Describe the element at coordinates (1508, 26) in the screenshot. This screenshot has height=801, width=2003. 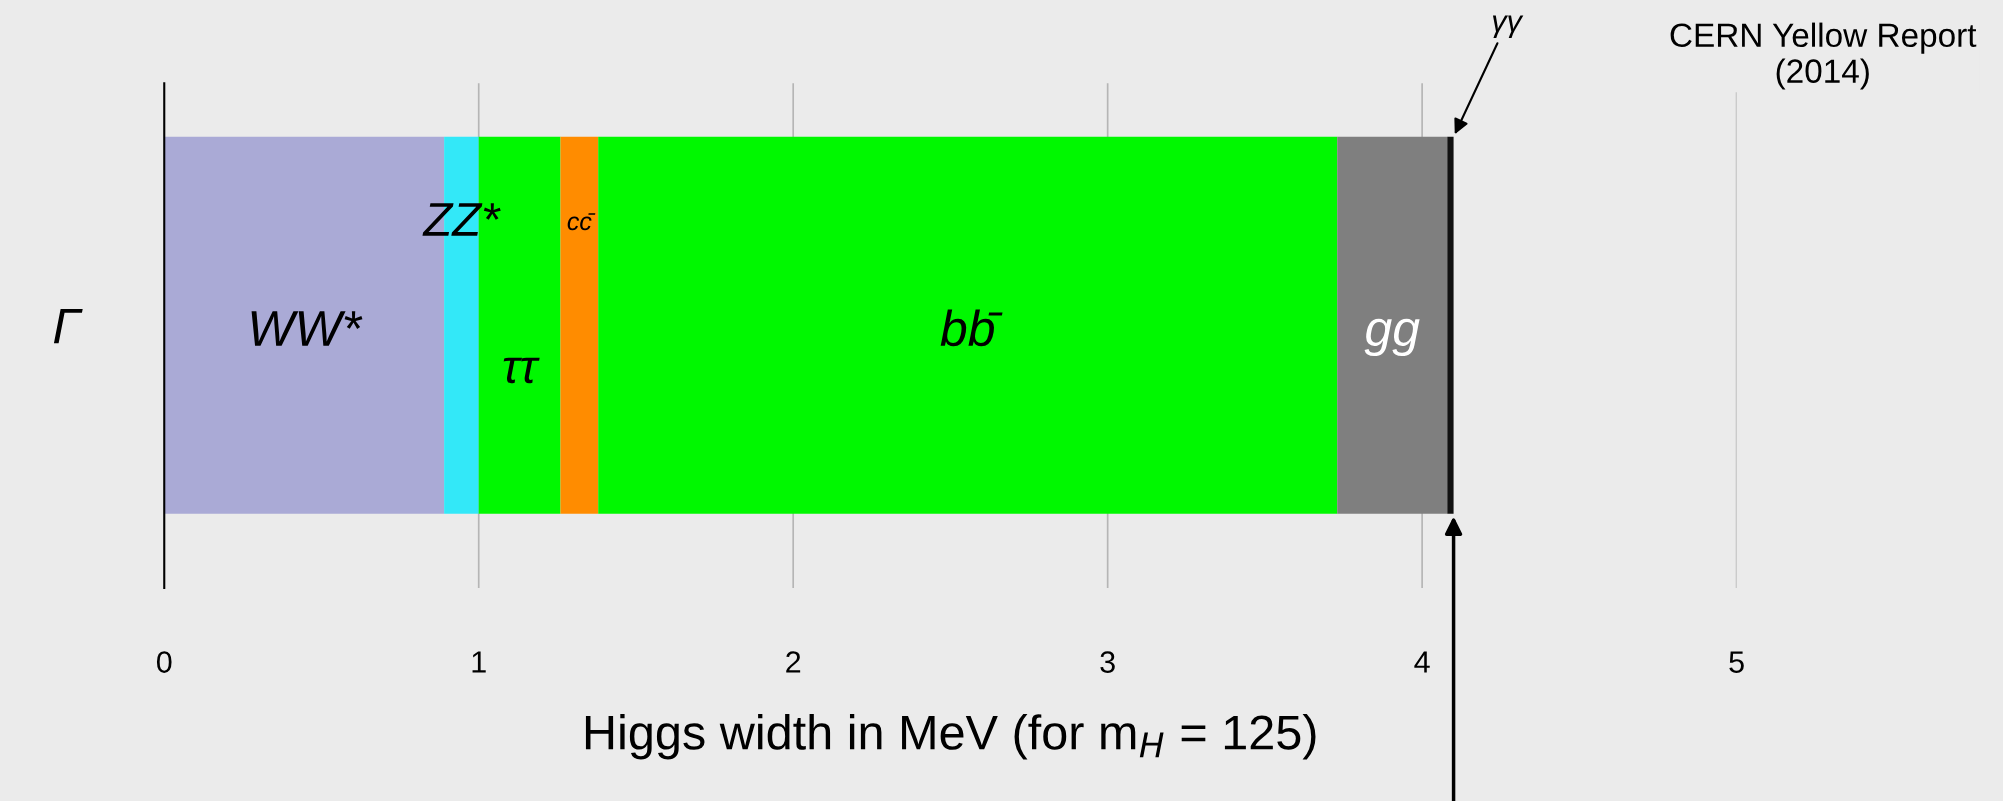
I see `text: γγ` at that location.